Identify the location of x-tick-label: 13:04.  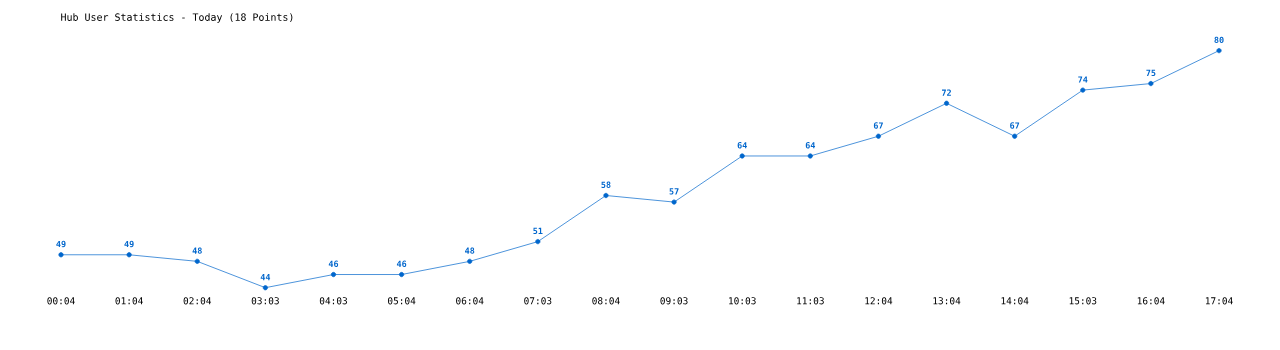
(947, 301).